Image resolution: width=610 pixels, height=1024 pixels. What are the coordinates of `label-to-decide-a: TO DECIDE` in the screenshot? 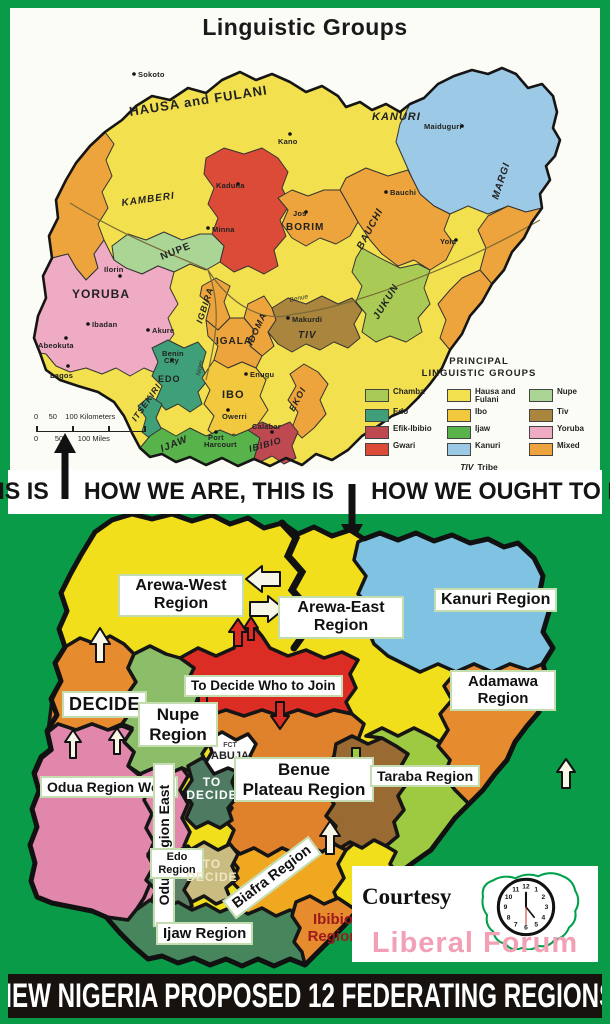 It's located at (212, 789).